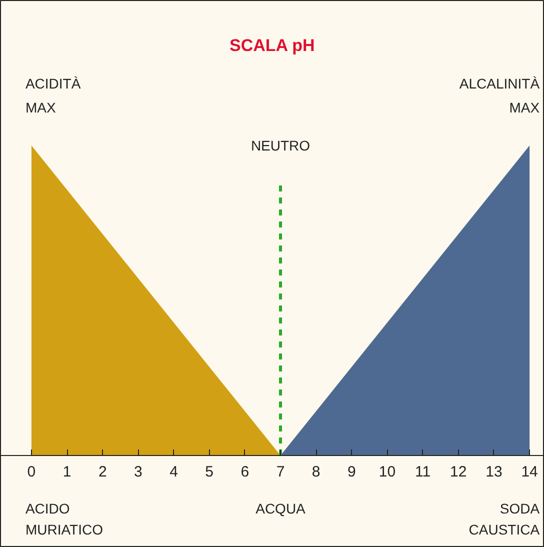 This screenshot has width=544, height=547. I want to click on x-tick-label: 1, so click(67, 472).